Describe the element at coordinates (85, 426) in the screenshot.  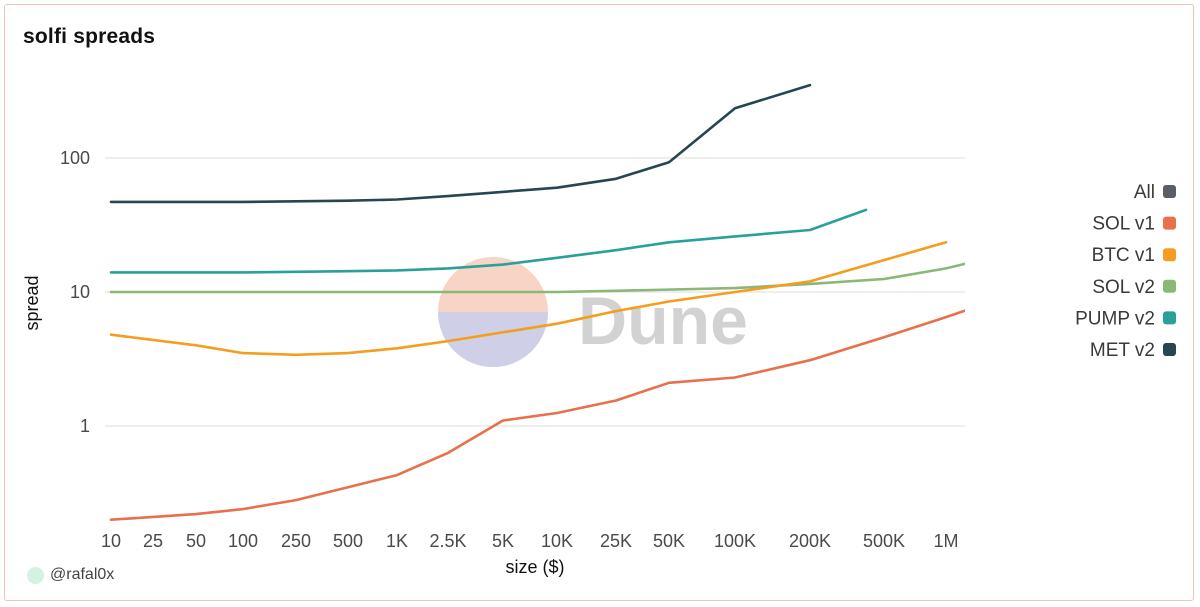
I see `y-tick-label: 1` at that location.